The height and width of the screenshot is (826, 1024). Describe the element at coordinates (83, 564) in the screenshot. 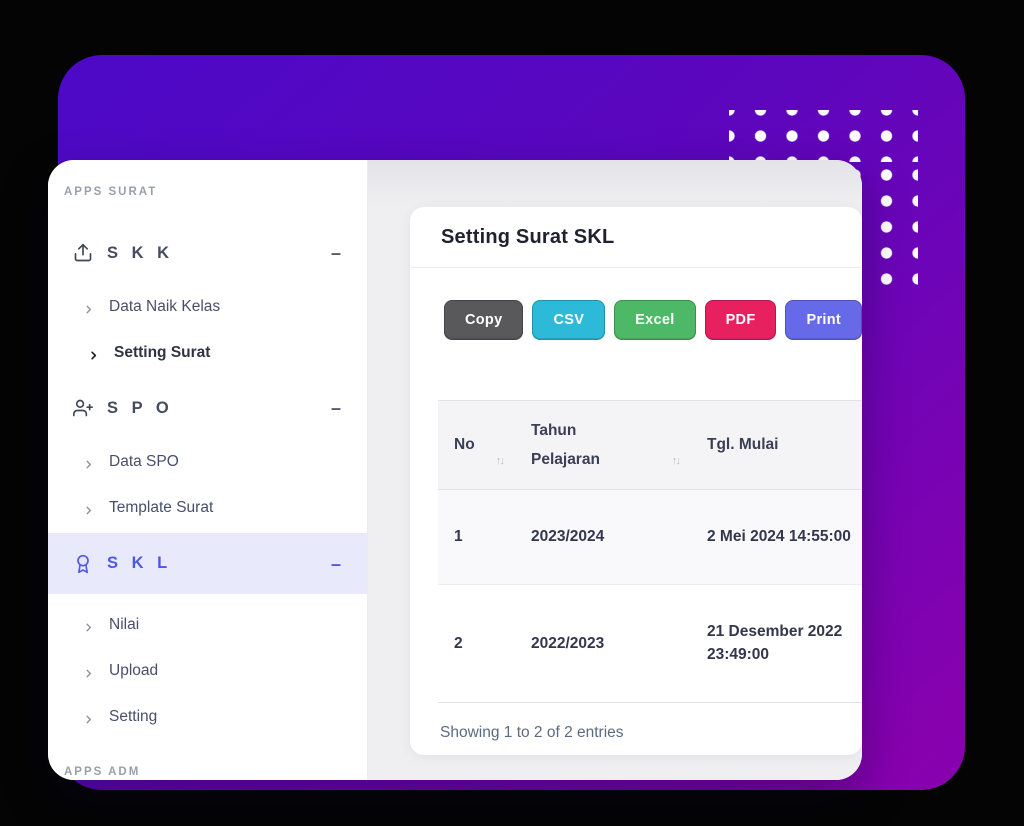

I see `award-icon` at that location.